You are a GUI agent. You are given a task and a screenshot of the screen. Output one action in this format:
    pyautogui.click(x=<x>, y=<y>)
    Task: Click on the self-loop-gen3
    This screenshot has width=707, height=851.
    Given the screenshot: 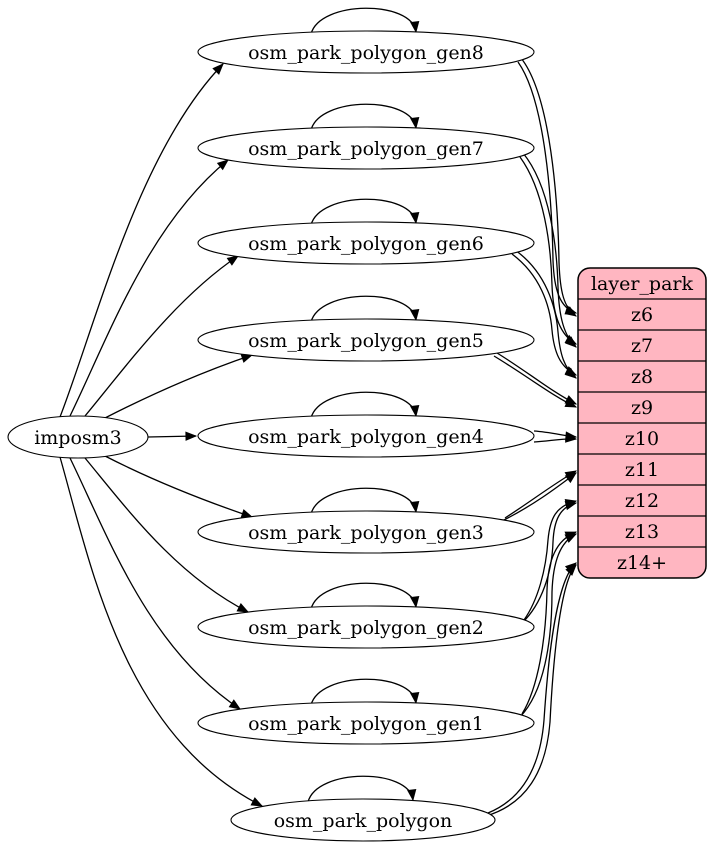 What is the action you would take?
    pyautogui.click(x=365, y=501)
    